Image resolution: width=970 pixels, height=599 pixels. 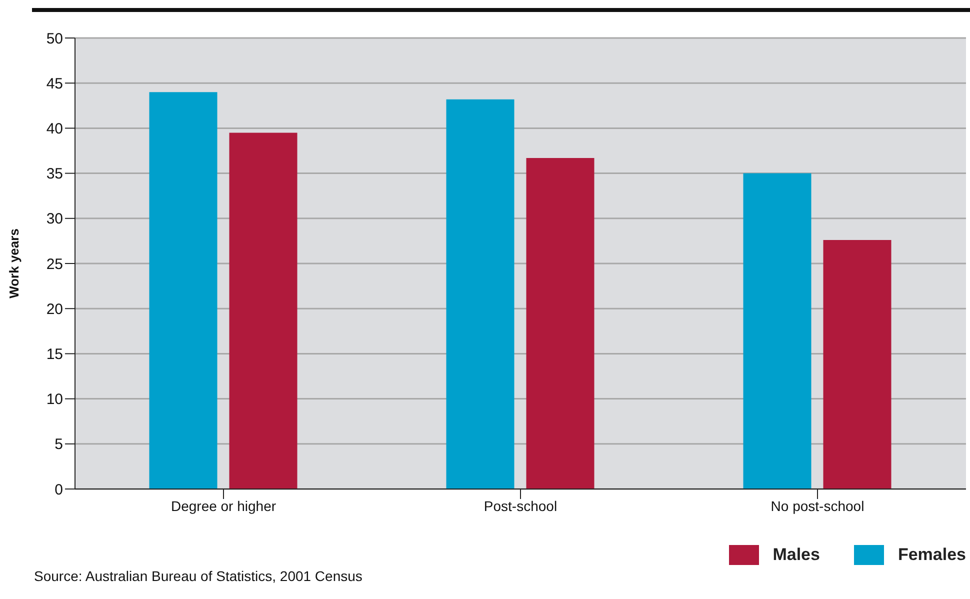 I want to click on y-tick-label: 10, so click(x=54, y=399).